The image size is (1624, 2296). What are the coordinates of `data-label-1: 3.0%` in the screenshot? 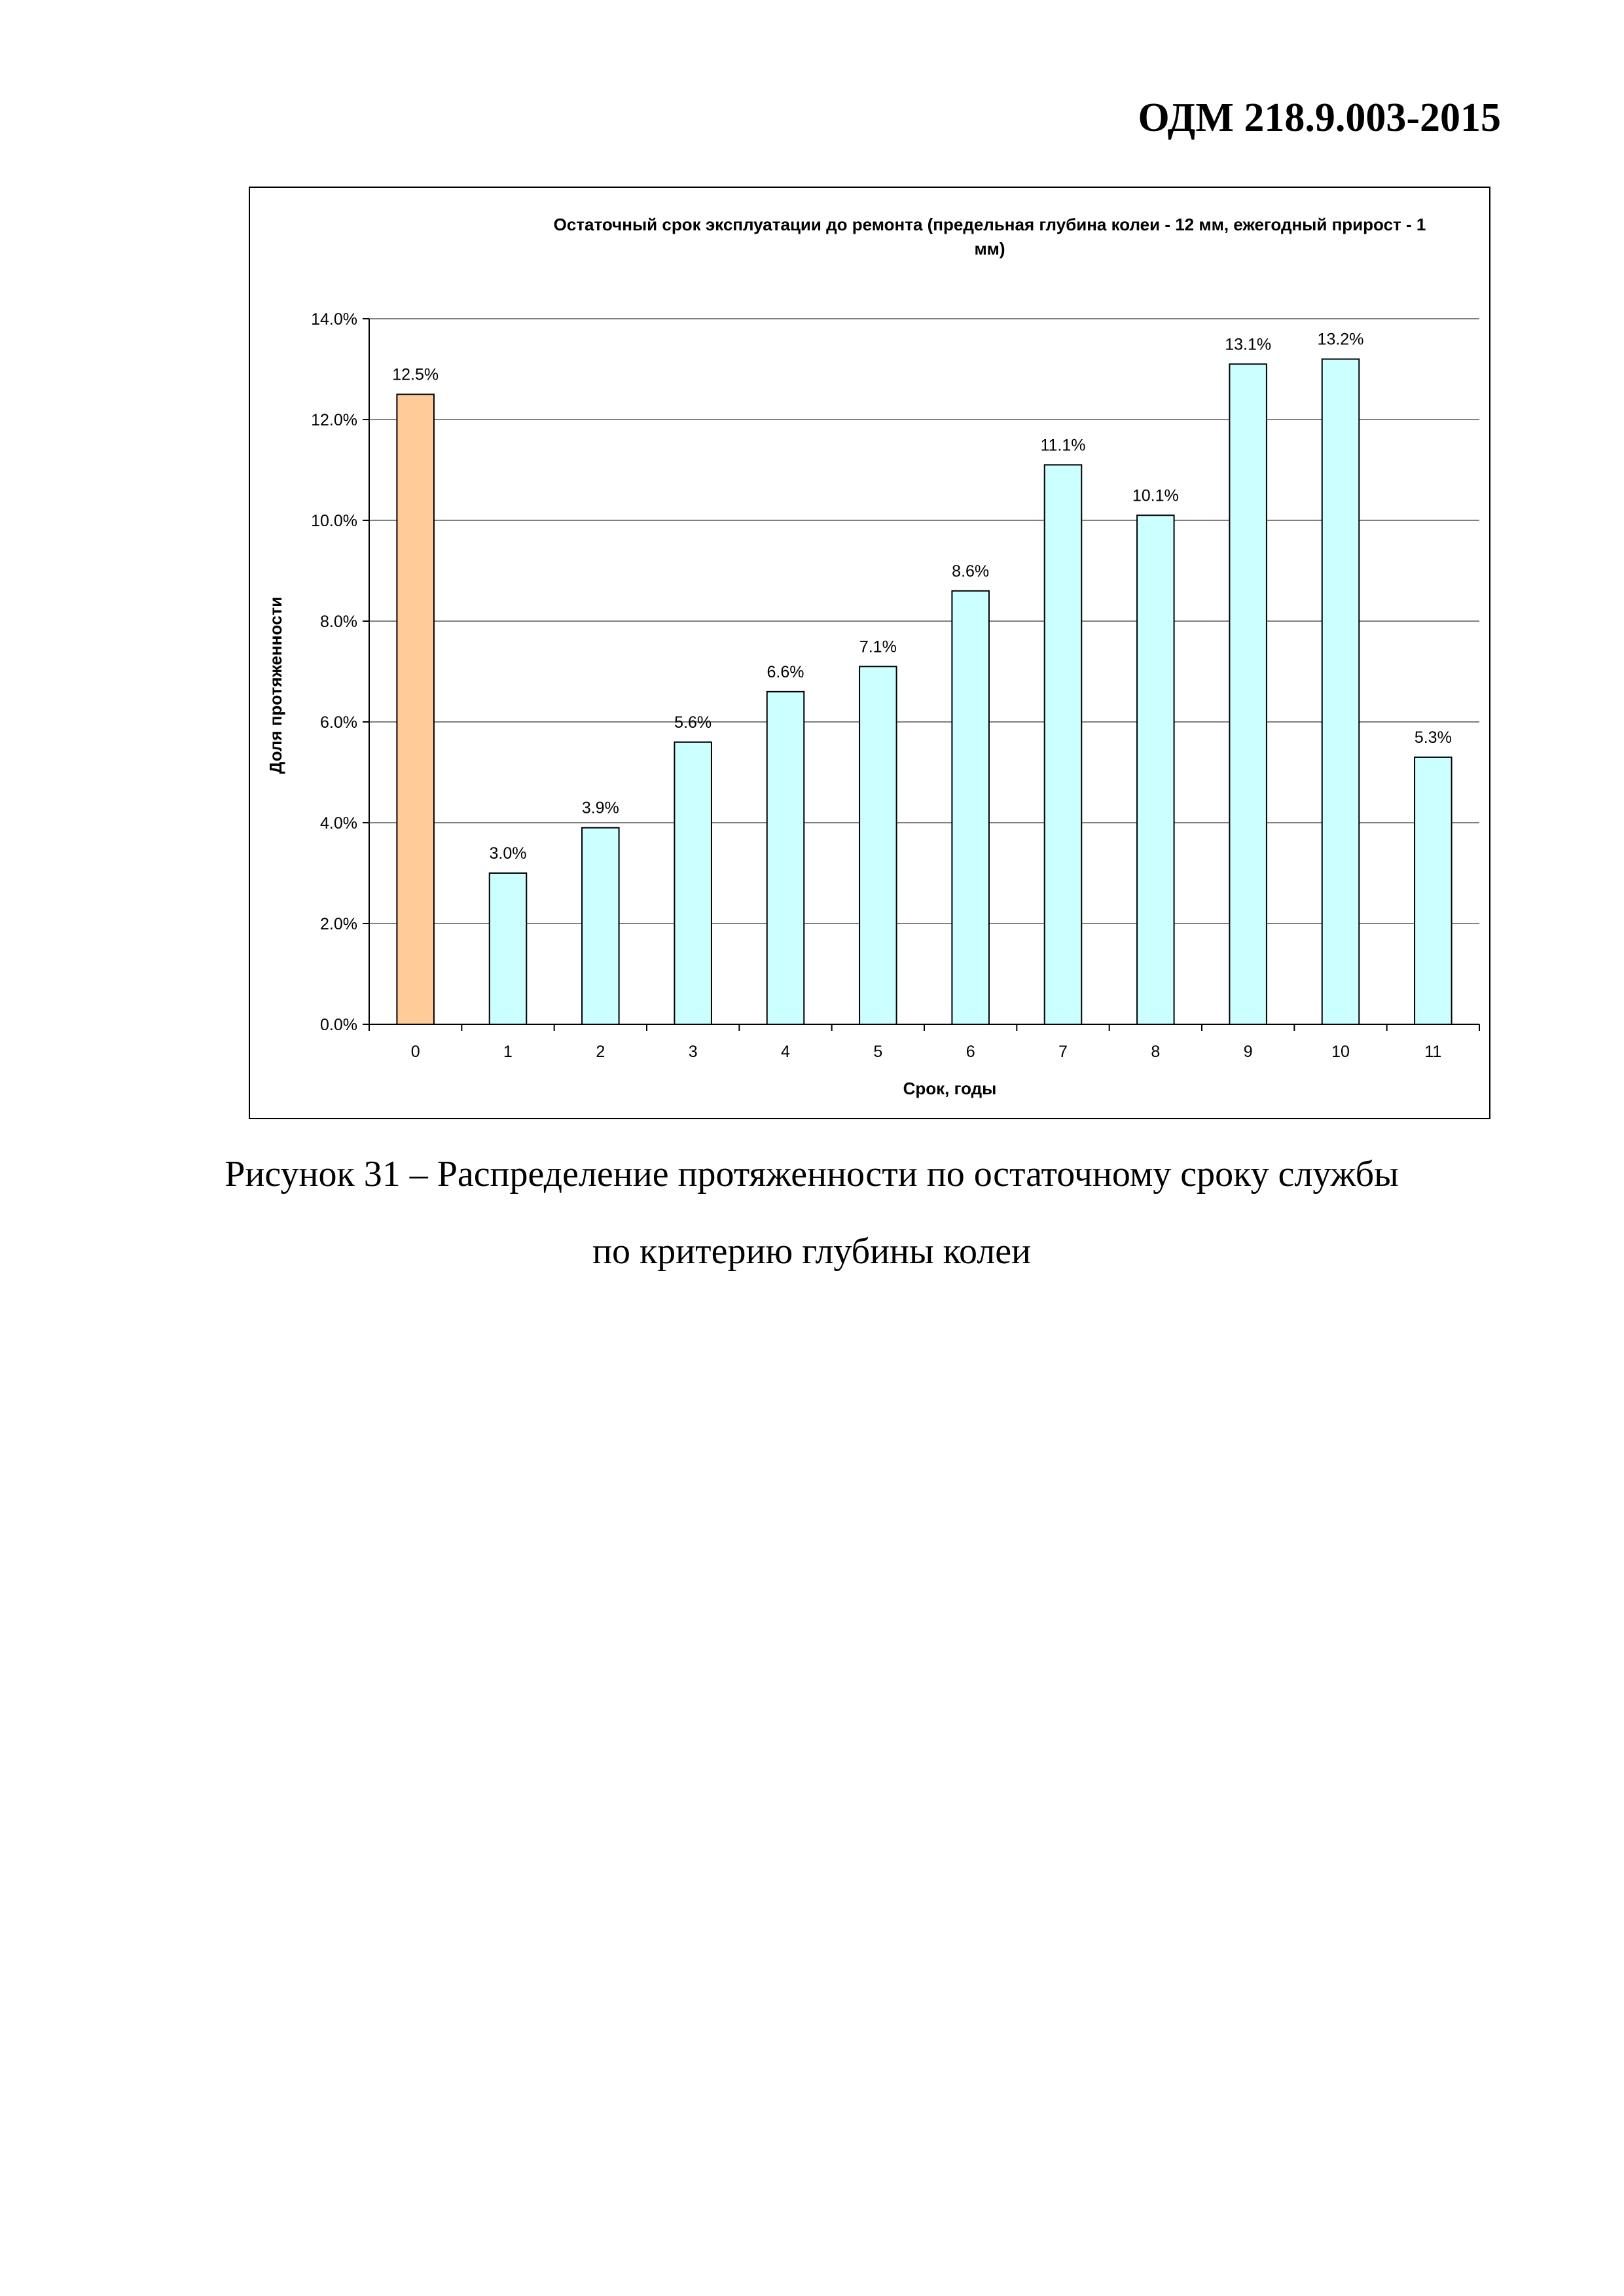 It's located at (508, 853).